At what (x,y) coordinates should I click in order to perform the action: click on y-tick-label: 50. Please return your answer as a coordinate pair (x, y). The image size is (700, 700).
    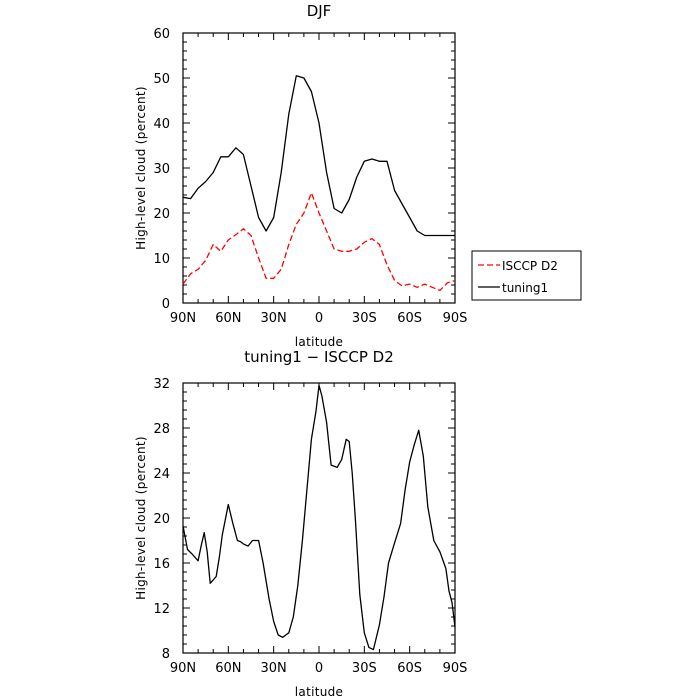
    Looking at the image, I should click on (161, 79).